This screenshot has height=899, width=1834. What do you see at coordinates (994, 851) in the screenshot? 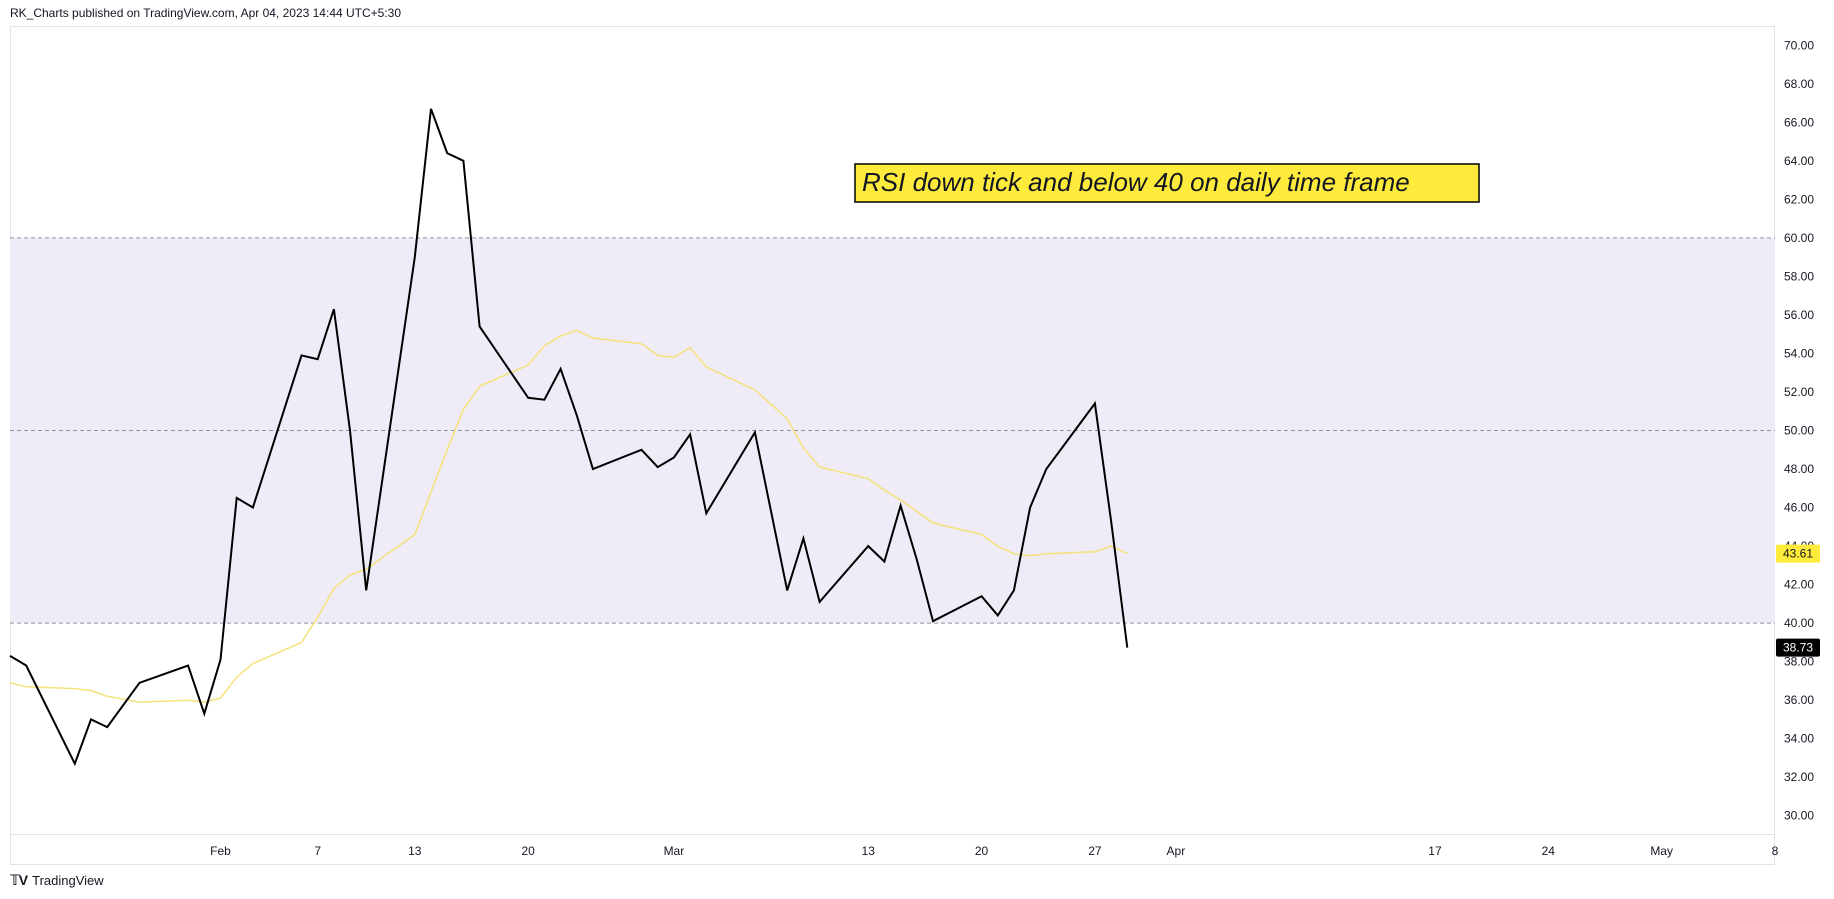
I see `x-axis: Feb 7 13 20 Mar 13 20 27 Apr 17 24 May 8` at bounding box center [994, 851].